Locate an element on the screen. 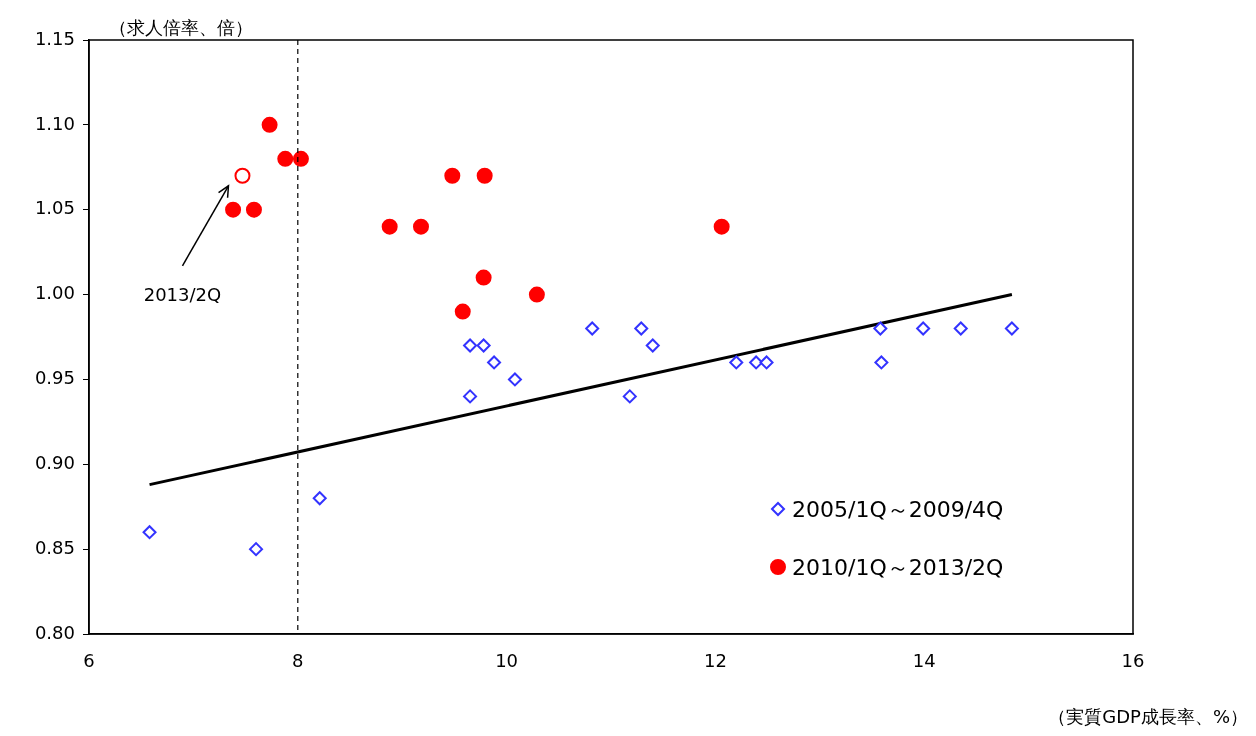 Image resolution: width=1256 pixels, height=736 pixels. y-tick-label: 0.85 is located at coordinates (54, 547).